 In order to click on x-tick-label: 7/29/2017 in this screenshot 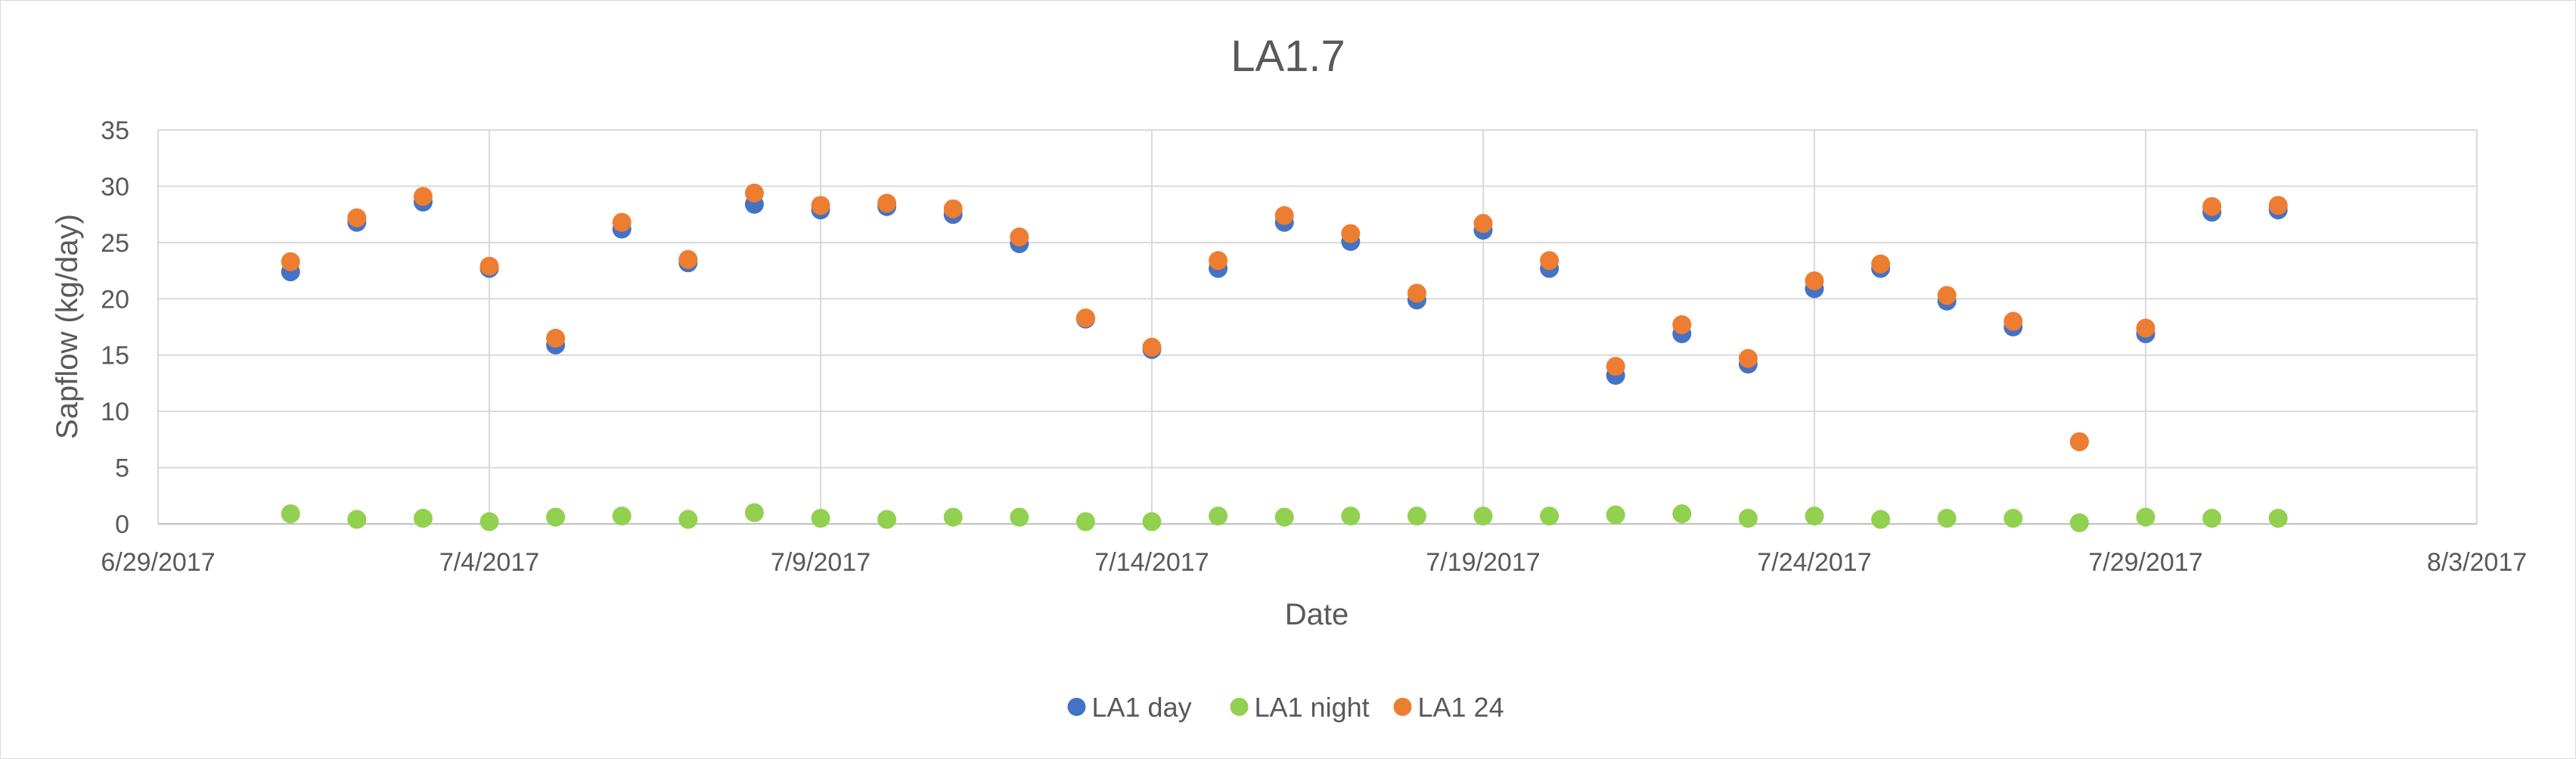, I will do `click(2145, 562)`.